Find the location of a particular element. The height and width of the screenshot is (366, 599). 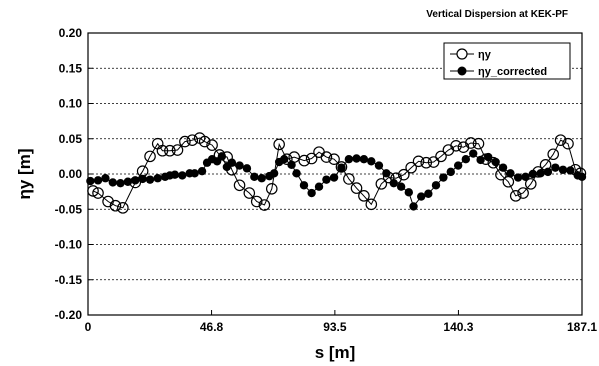

y-tick-label: 0.15 is located at coordinates (71, 68).